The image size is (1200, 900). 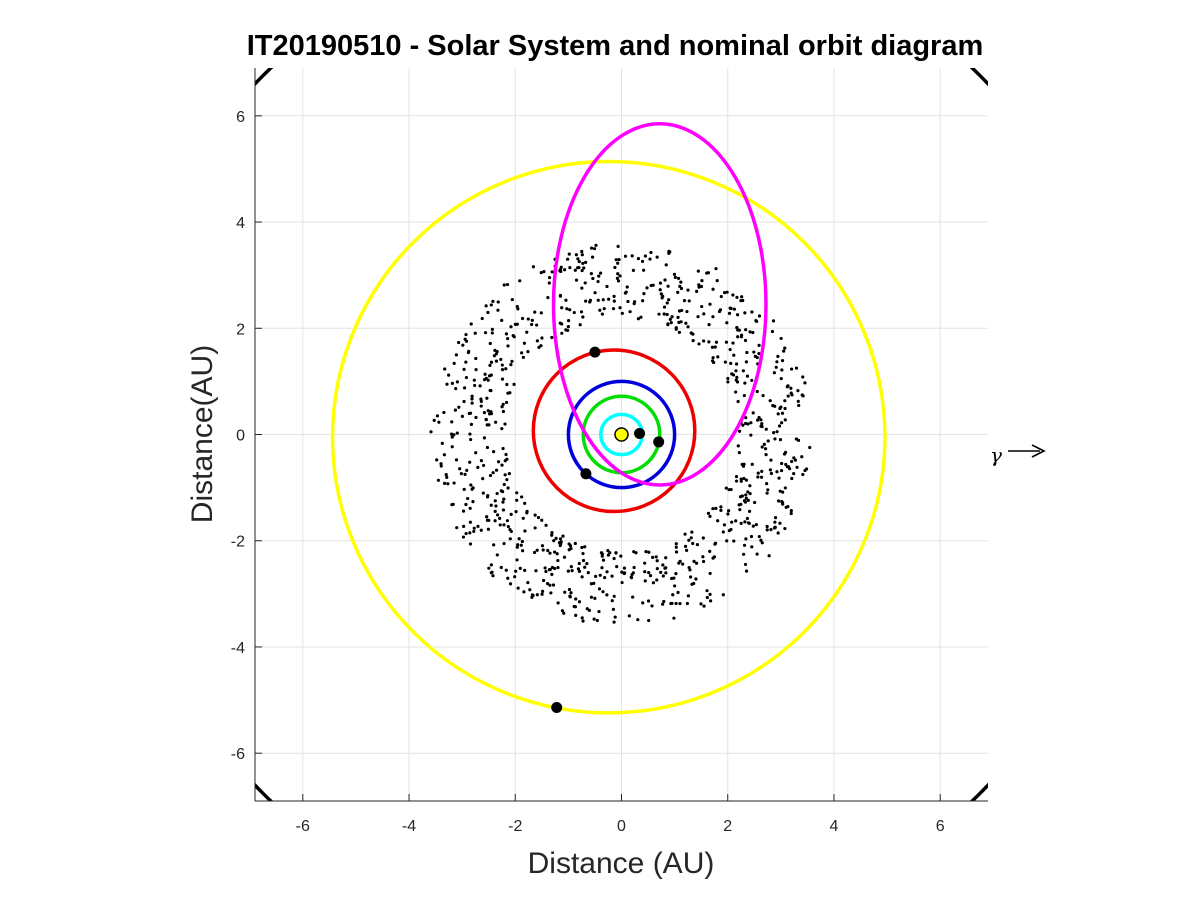 What do you see at coordinates (238, 648) in the screenshot?
I see `y-tick-label: -4` at bounding box center [238, 648].